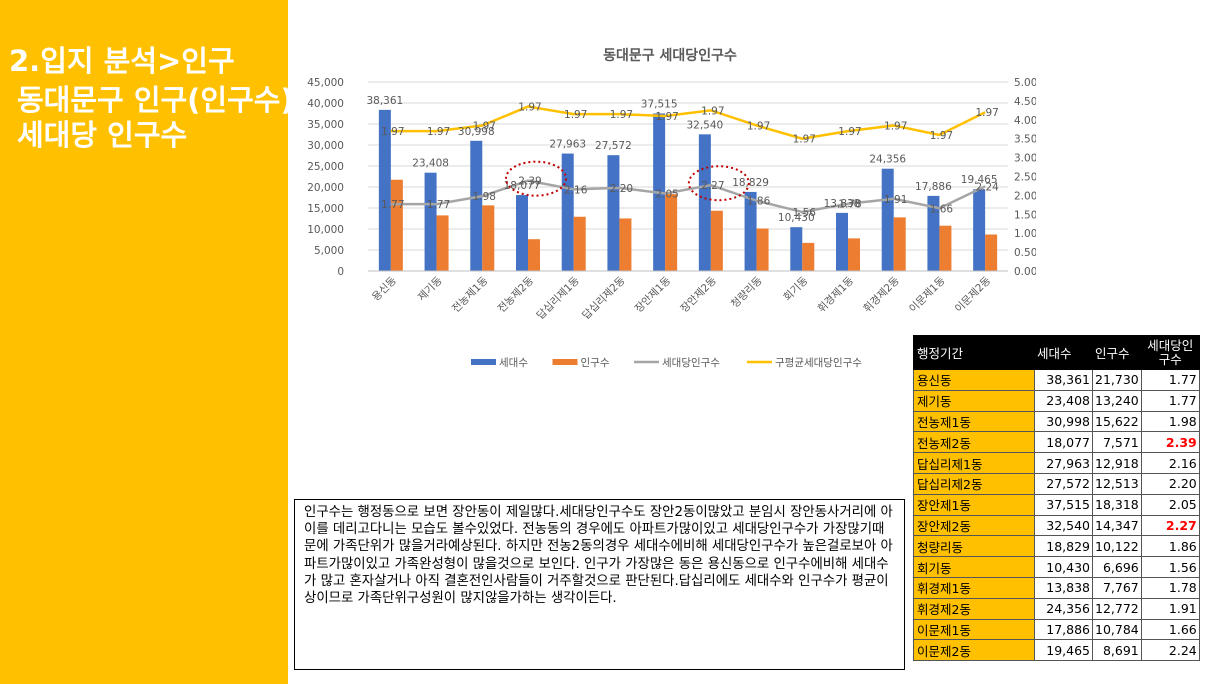  Describe the element at coordinates (704, 125) in the screenshot. I see `bar-data-label: 32,540` at that location.